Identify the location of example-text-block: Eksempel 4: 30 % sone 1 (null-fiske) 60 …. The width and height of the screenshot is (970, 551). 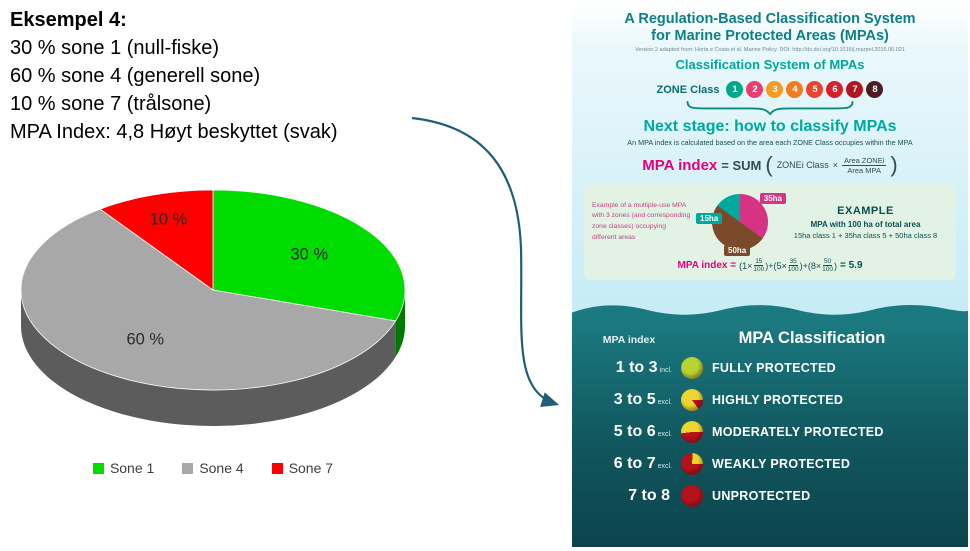
(174, 76).